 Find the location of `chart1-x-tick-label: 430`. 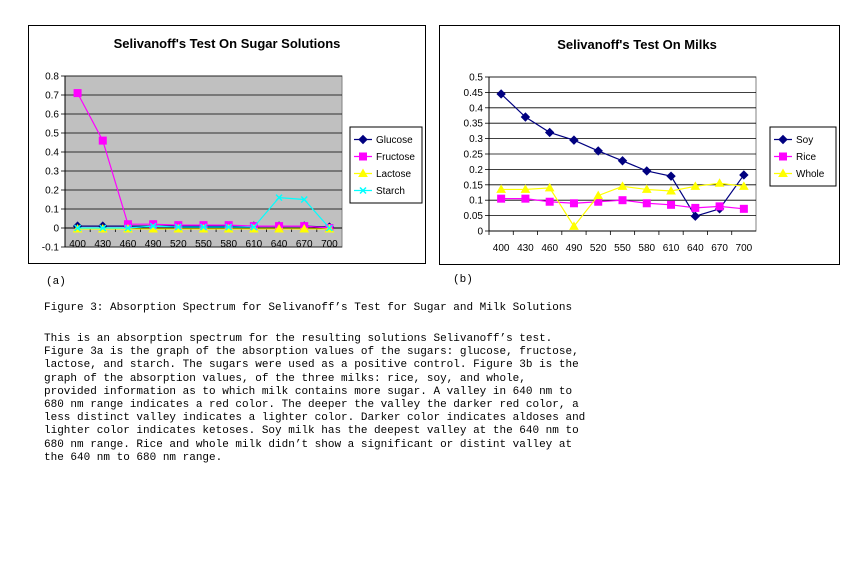

chart1-x-tick-label: 430 is located at coordinates (102, 244).